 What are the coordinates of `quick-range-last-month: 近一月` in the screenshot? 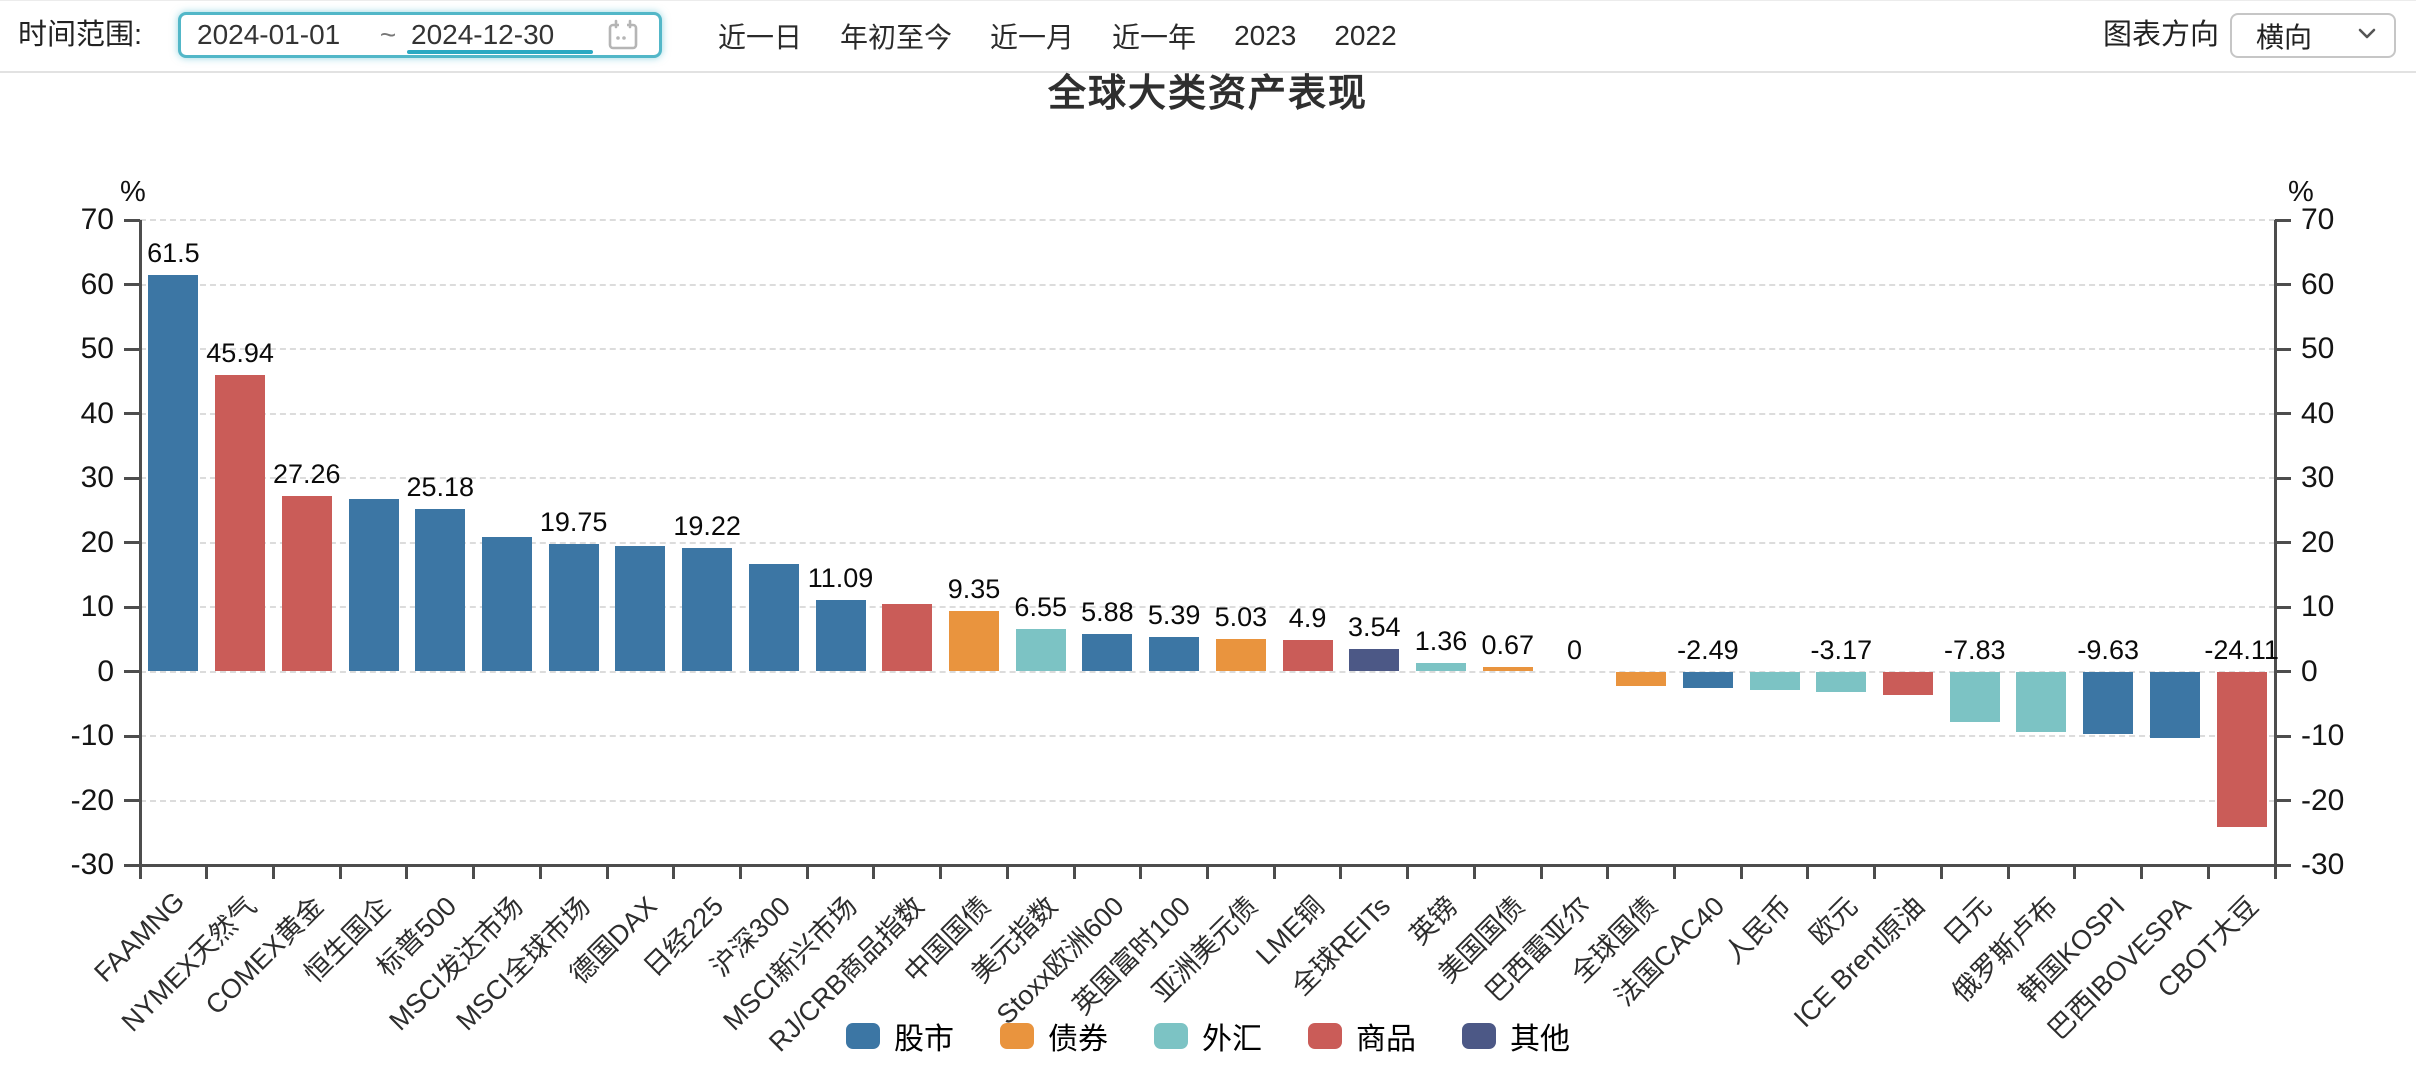 It's located at (1032, 37).